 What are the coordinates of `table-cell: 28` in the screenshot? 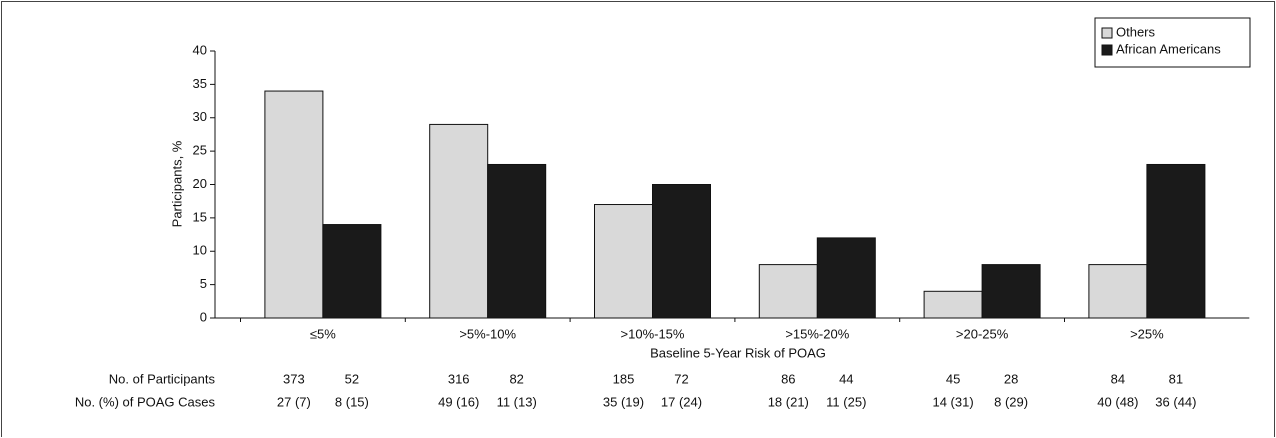 It's located at (1011, 378).